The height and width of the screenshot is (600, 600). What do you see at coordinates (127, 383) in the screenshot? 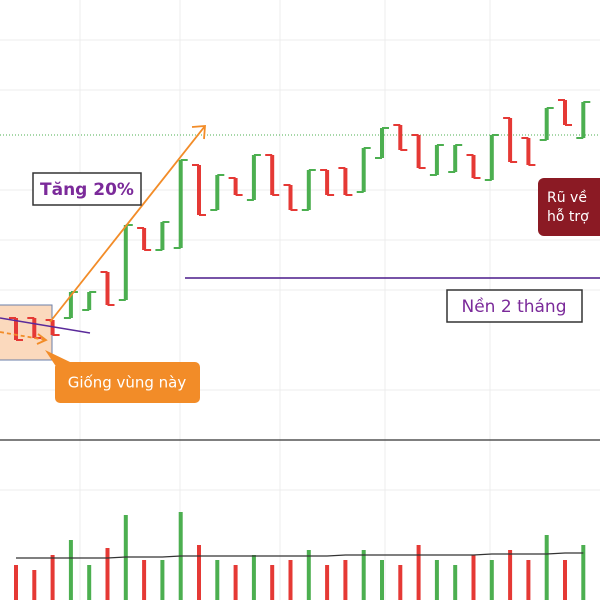
I see `similar-label: Giống vùng này` at bounding box center [127, 383].